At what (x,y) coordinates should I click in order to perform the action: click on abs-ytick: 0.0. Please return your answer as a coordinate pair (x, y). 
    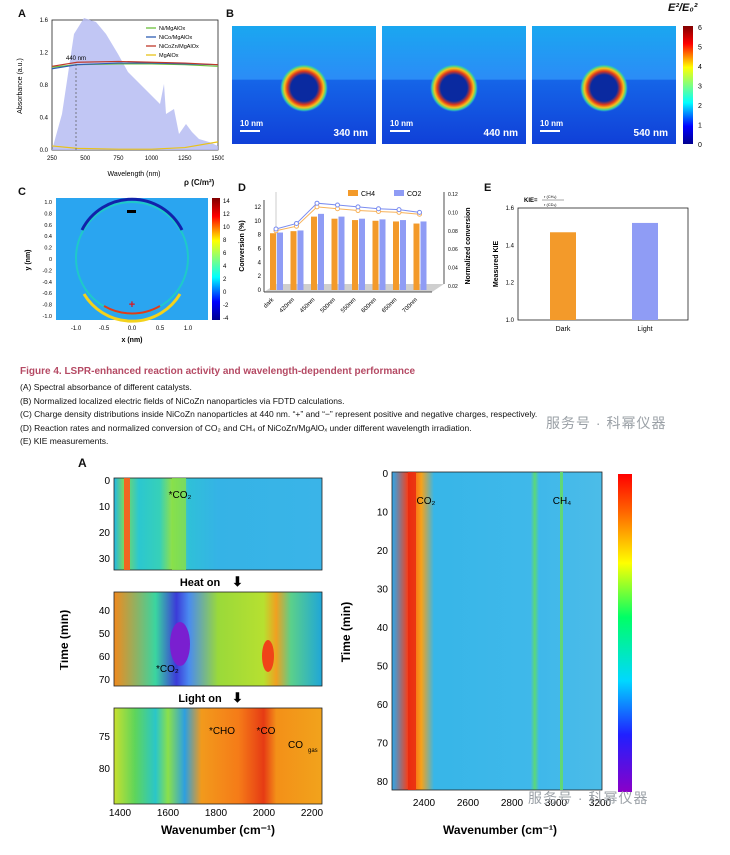
    Looking at the image, I should click on (44, 151).